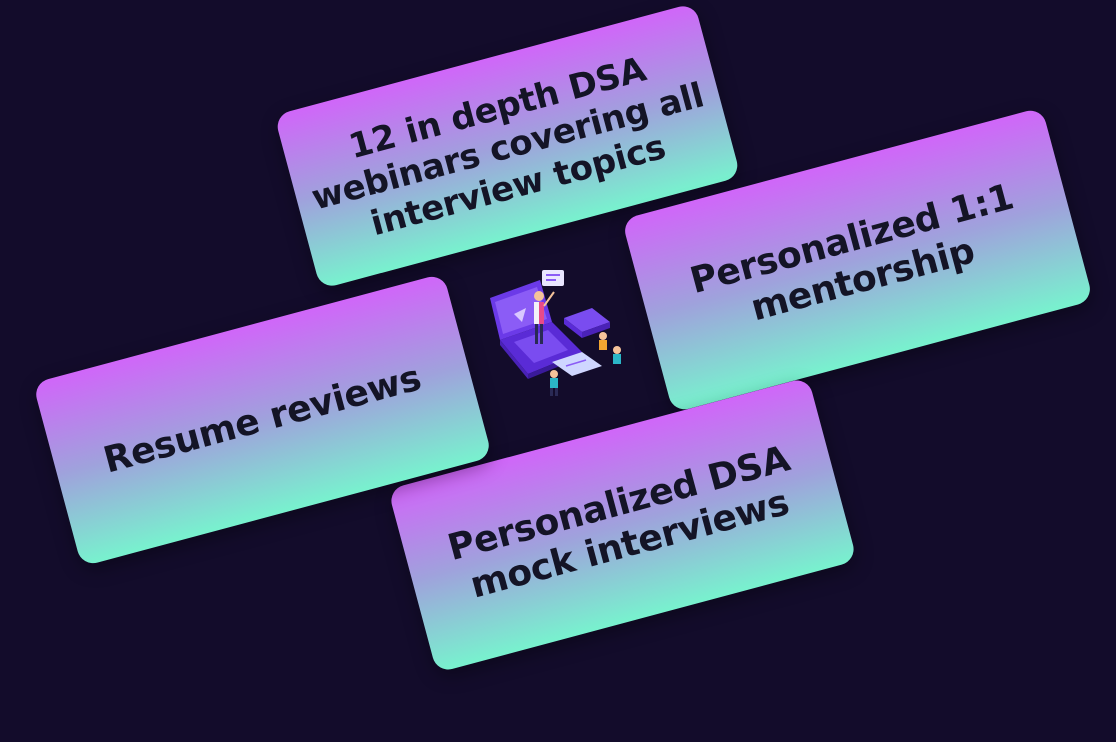 The image size is (1116, 742). What do you see at coordinates (851, 252) in the screenshot?
I see `feature-card-mentorship-text: Personalized 1:1 mentorship` at bounding box center [851, 252].